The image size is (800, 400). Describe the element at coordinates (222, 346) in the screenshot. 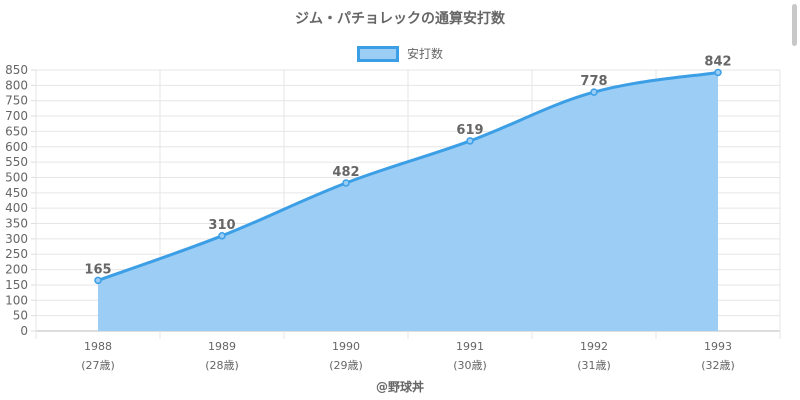

I see `x-tick-label: 1989` at that location.